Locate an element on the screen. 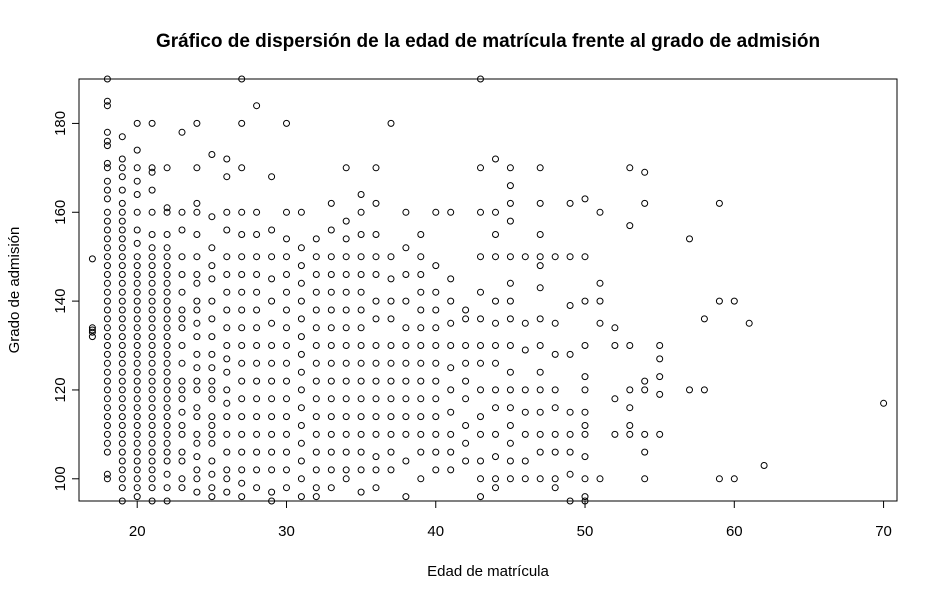 This screenshot has height=600, width=939. y-tick-label: 180 is located at coordinates (60, 123).